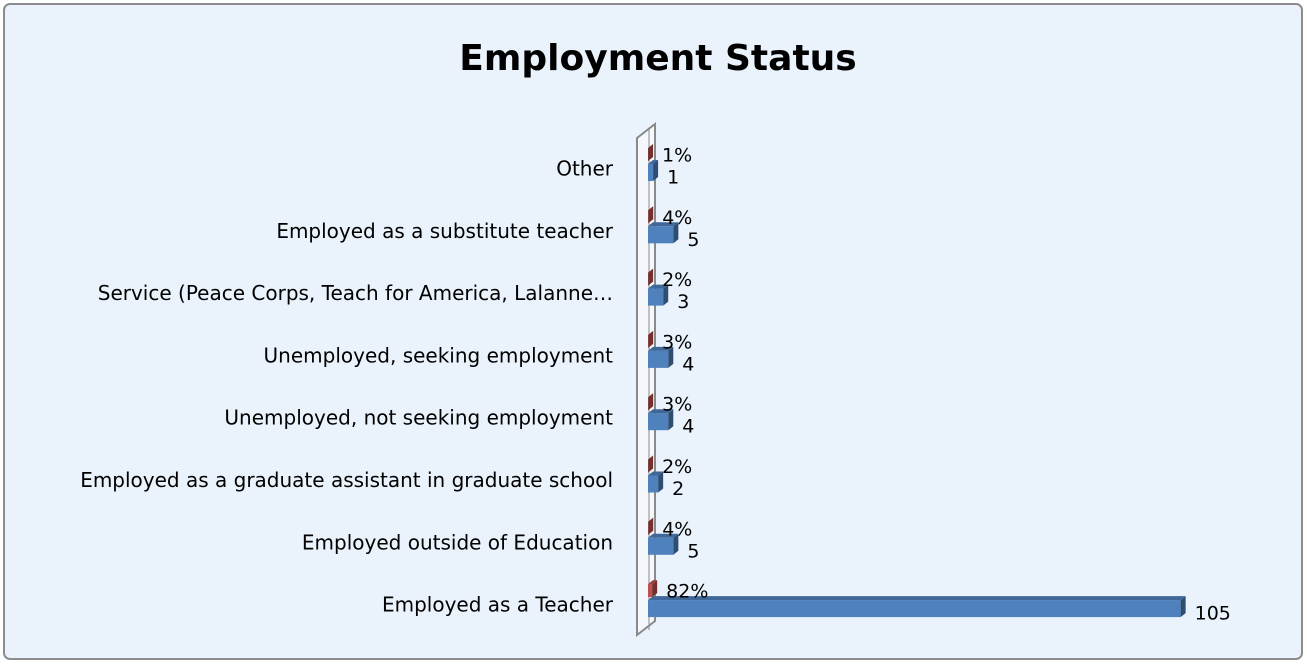 This screenshot has width=1307, height=668. Describe the element at coordinates (677, 156) in the screenshot. I see `data-label: 1%` at that location.